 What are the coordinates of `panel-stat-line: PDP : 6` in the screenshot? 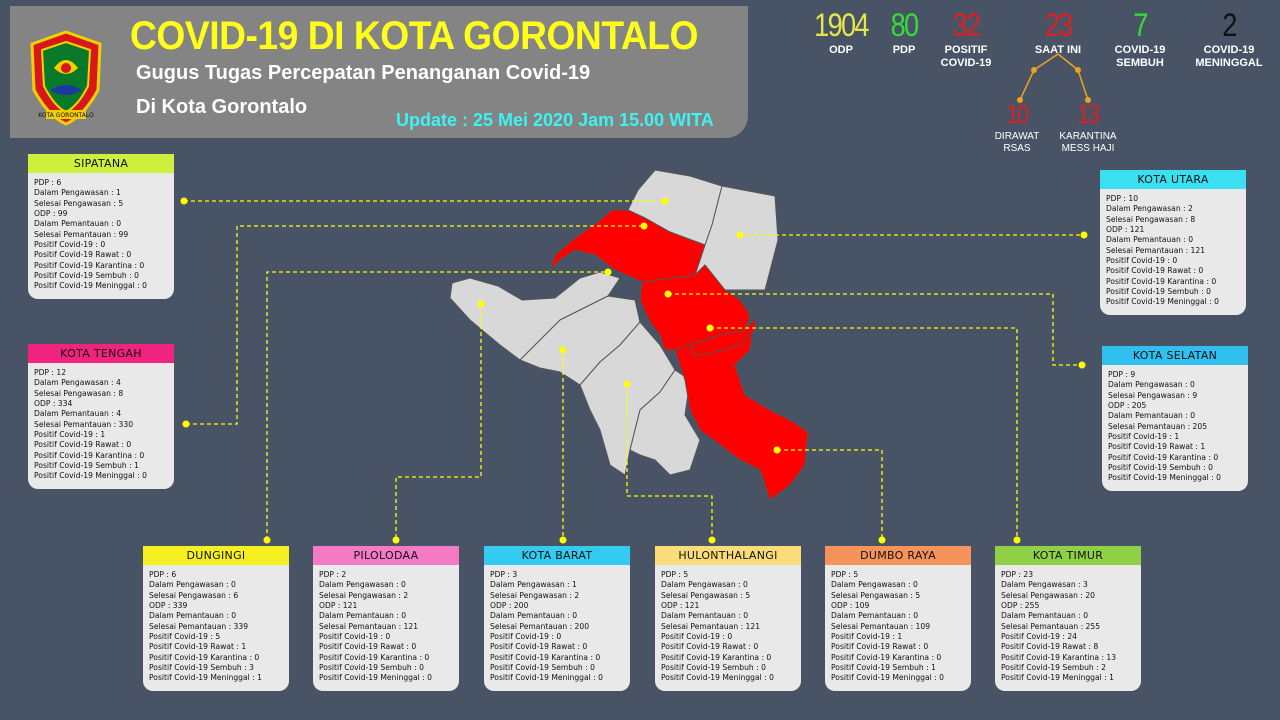 It's located at (48, 182).